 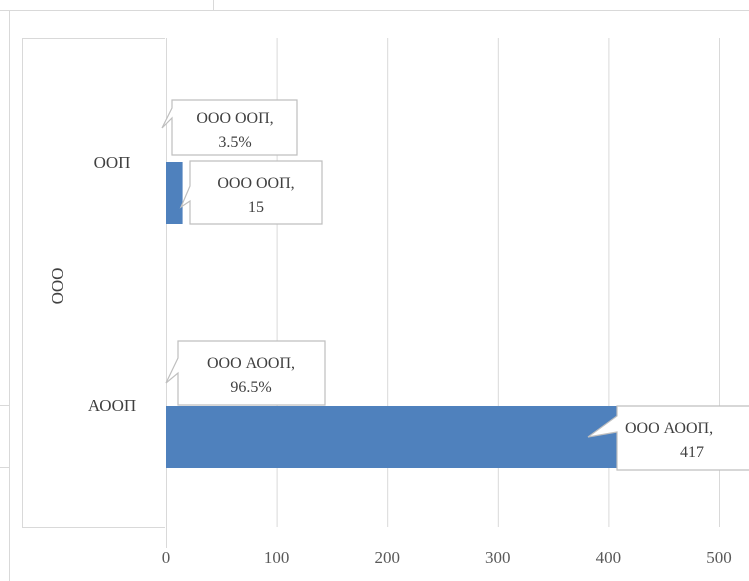 What do you see at coordinates (609, 557) in the screenshot?
I see `x-tick-label-400: 400` at bounding box center [609, 557].